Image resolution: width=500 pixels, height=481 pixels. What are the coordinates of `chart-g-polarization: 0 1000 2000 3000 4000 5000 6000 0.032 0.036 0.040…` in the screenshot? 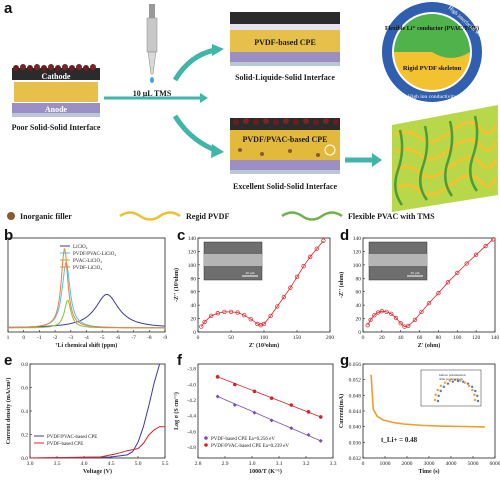 It's located at (419, 418).